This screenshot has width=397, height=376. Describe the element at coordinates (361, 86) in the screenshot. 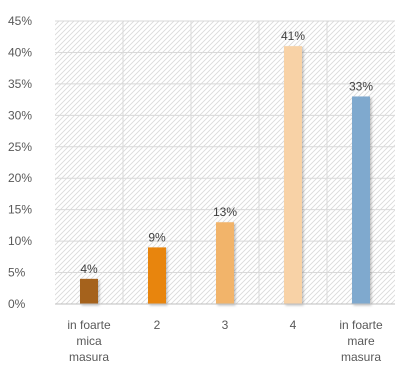

I see `data-label: 33%` at that location.